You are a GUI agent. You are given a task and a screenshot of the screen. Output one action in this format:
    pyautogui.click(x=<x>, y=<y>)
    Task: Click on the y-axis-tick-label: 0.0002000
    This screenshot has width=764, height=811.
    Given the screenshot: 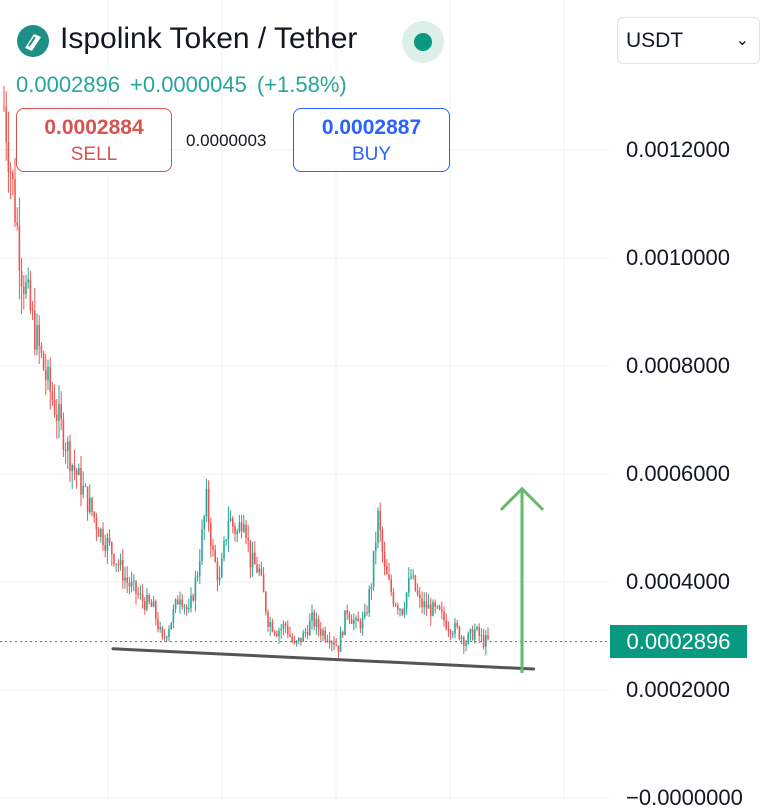 What is the action you would take?
    pyautogui.click(x=678, y=689)
    